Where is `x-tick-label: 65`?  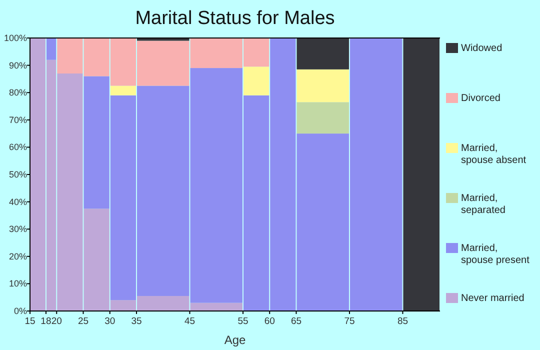 x-tick-label: 65 is located at coordinates (296, 321).